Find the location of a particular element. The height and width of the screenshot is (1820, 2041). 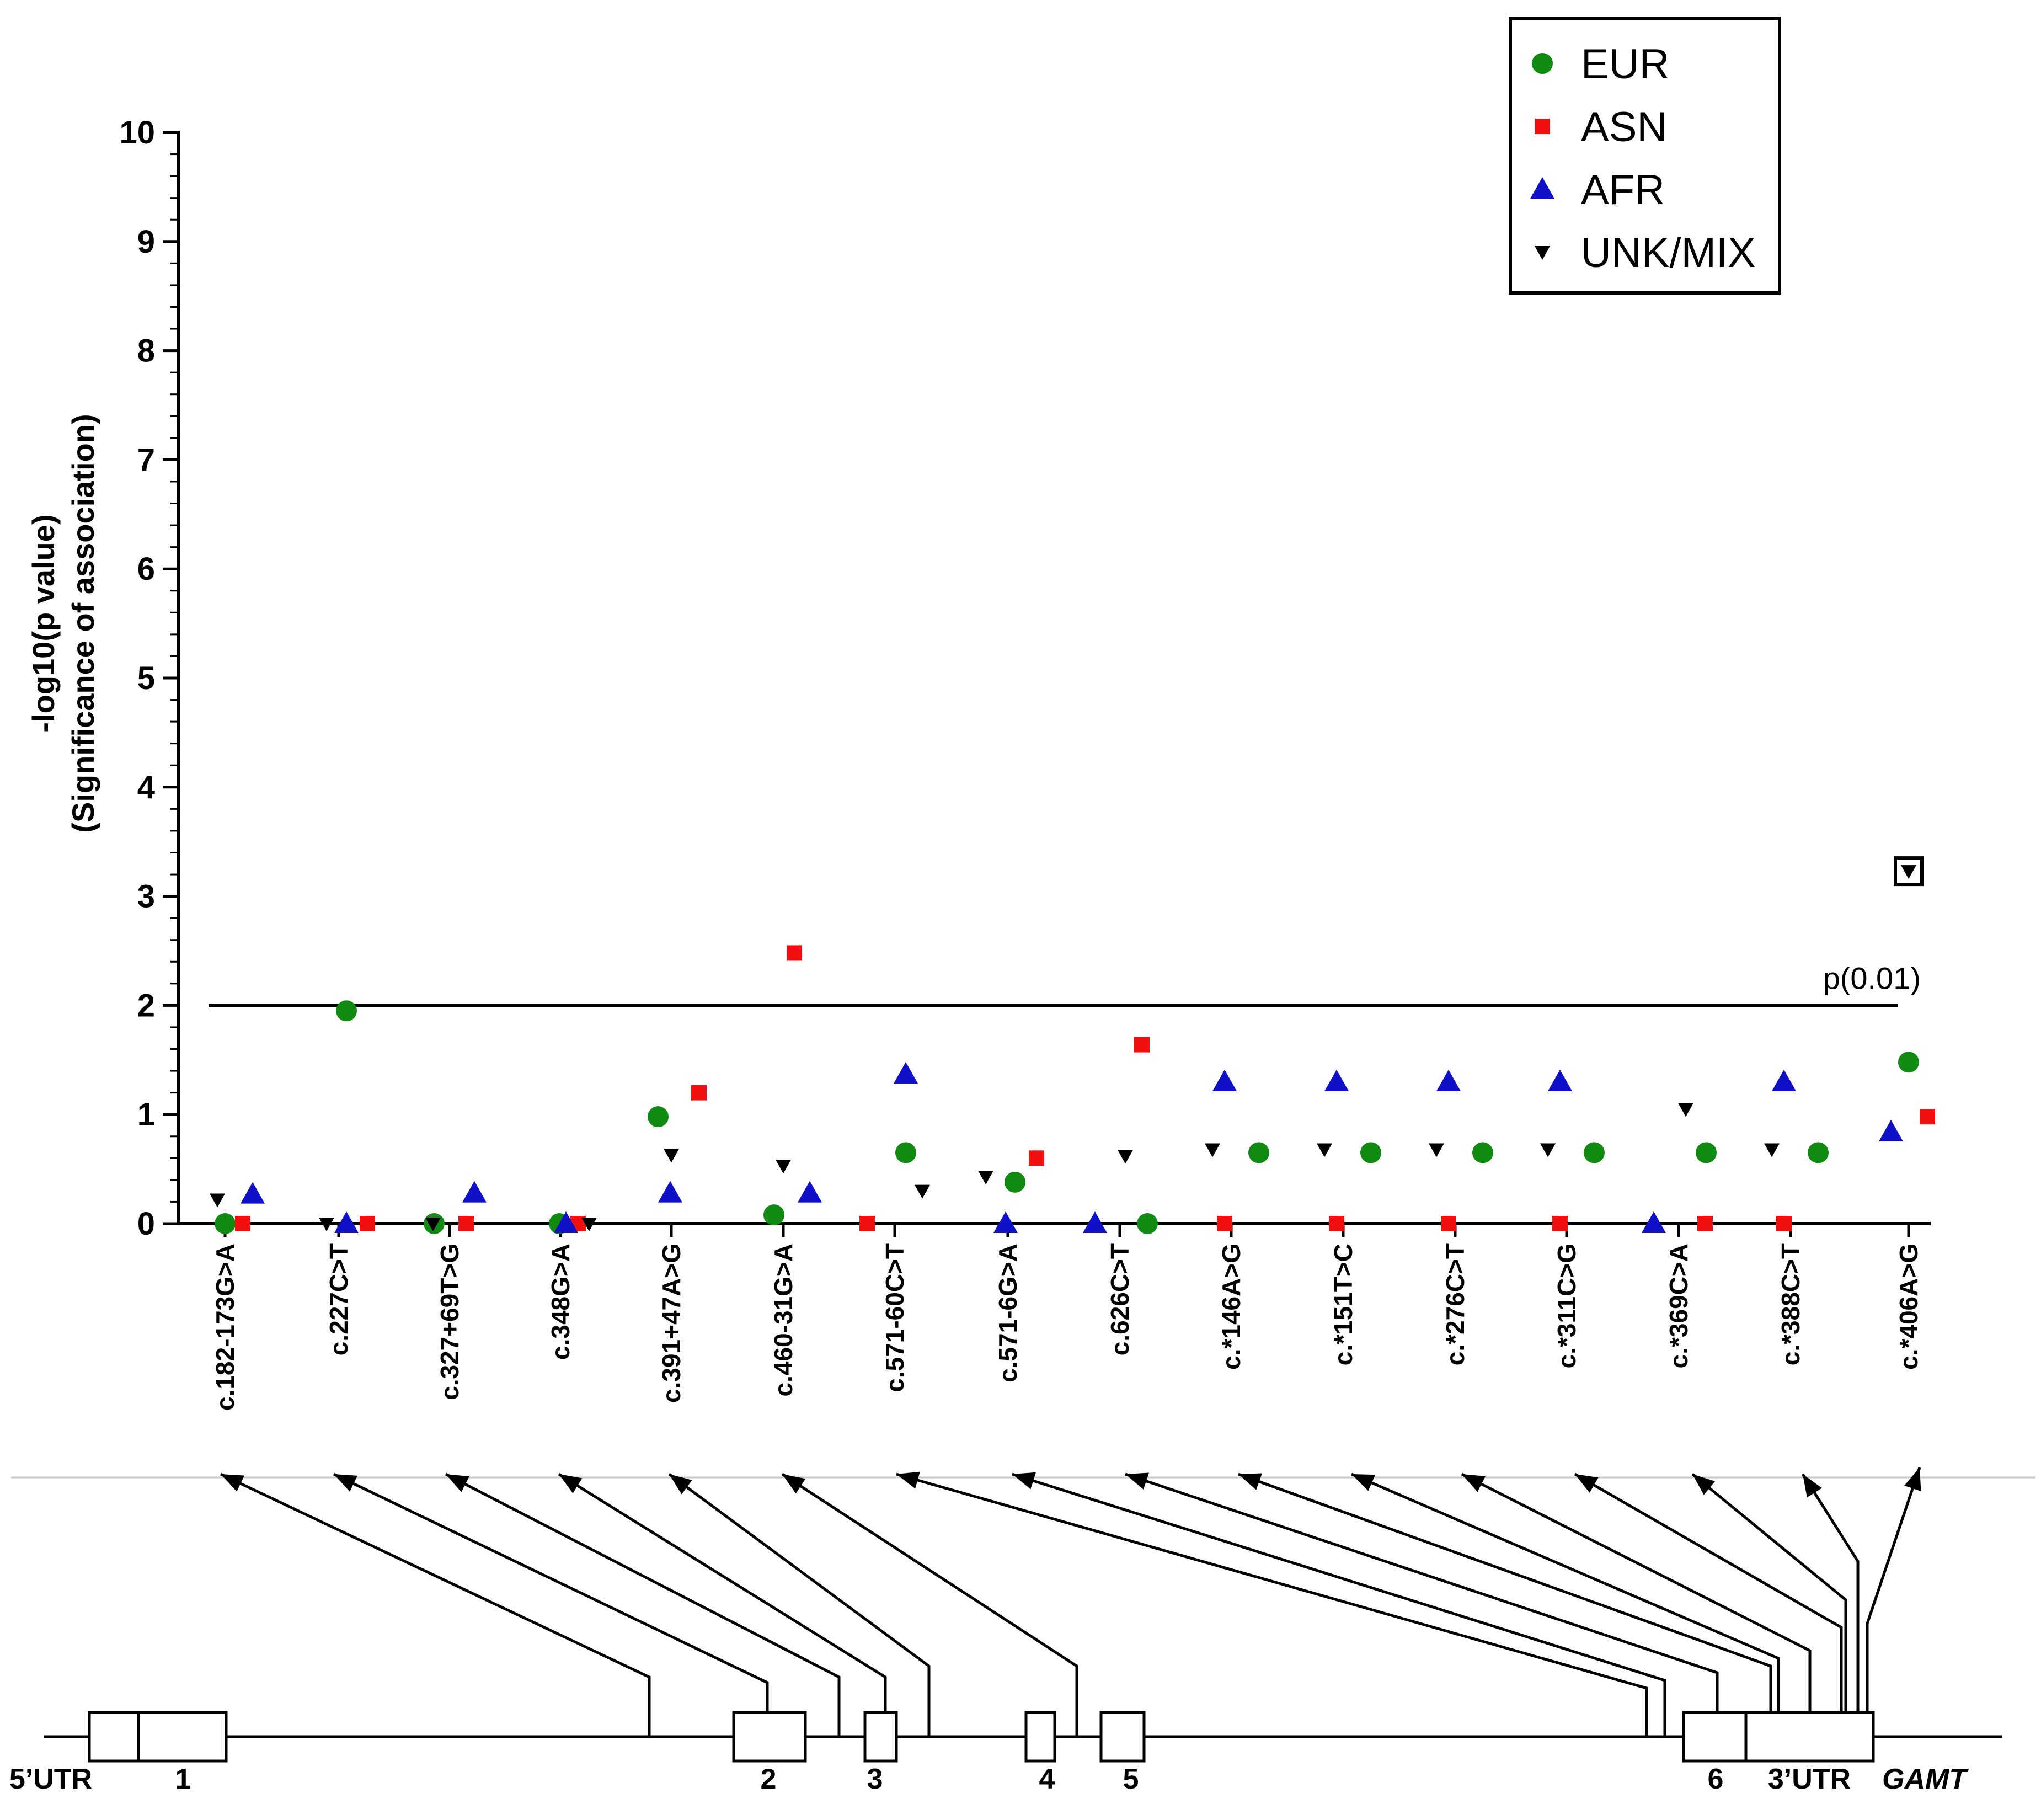

x-tick-label: c.*311C>G is located at coordinates (1566, 1305).